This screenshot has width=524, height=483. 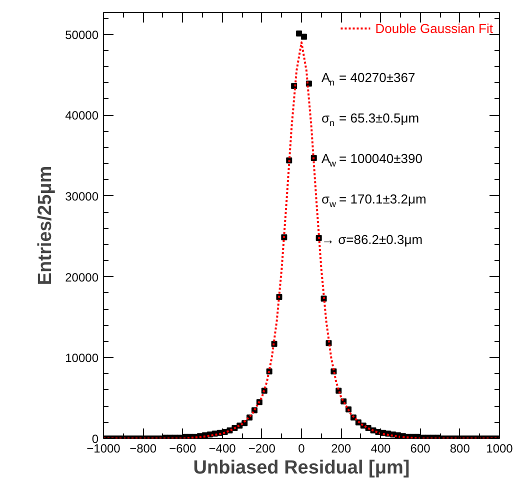 What do you see at coordinates (143, 449) in the screenshot?
I see `x-tick-label: −800` at bounding box center [143, 449].